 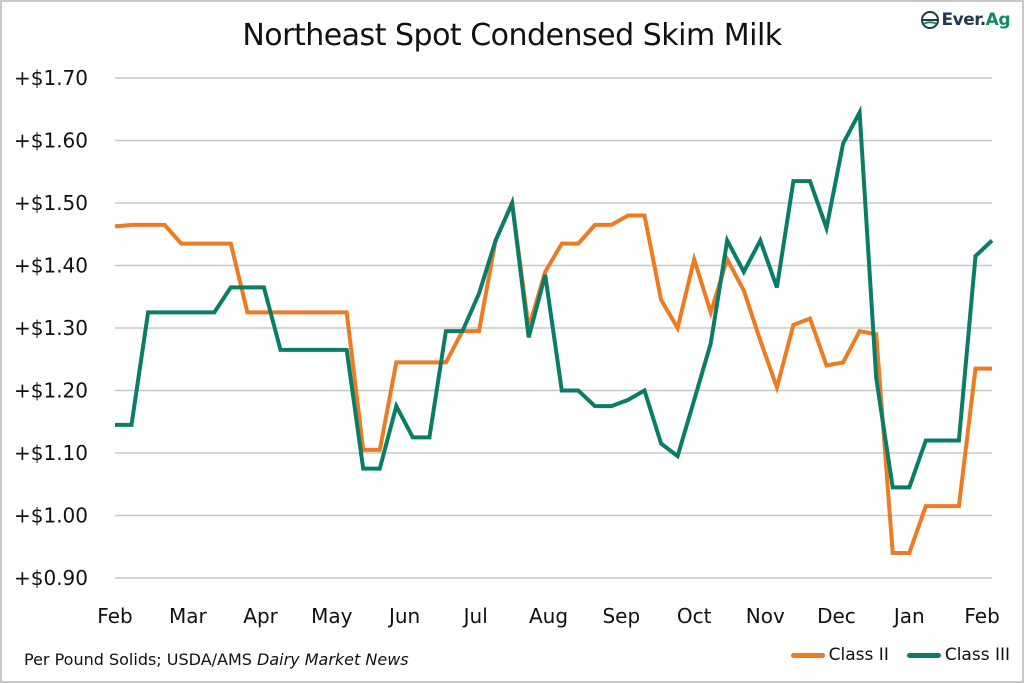 What do you see at coordinates (51, 516) in the screenshot?
I see `y-tick-label: +$1.00` at bounding box center [51, 516].